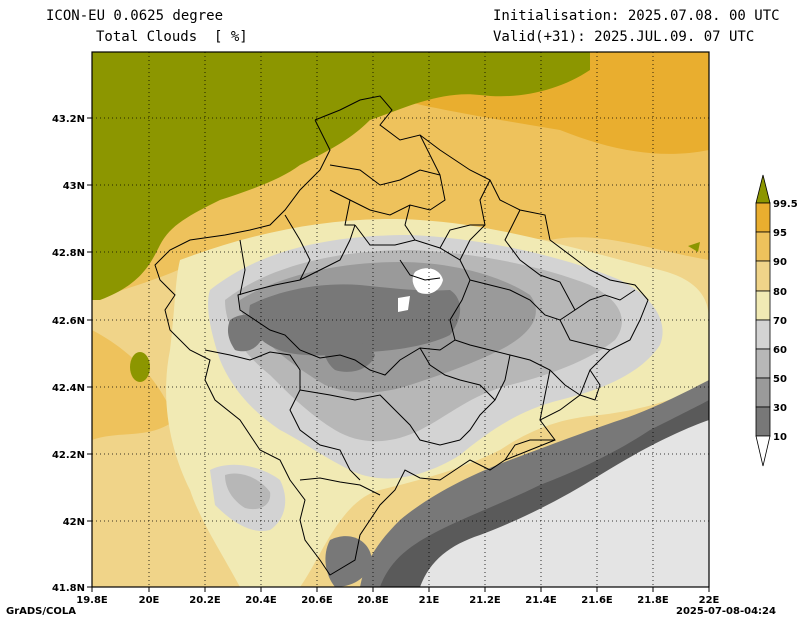 The width and height of the screenshot is (800, 618). I want to click on legend-arrow-top, so click(763, 189).